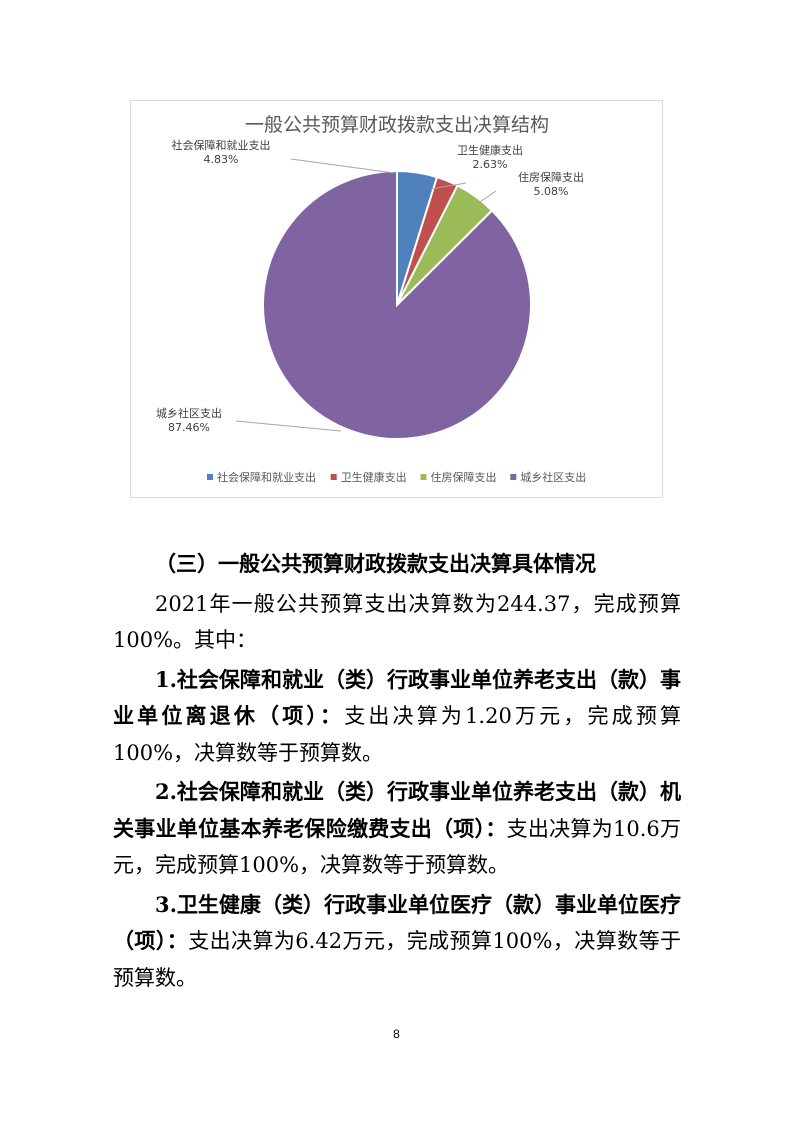  Describe the element at coordinates (221, 159) in the screenshot. I see `slice-value-label: 4.83%` at that location.